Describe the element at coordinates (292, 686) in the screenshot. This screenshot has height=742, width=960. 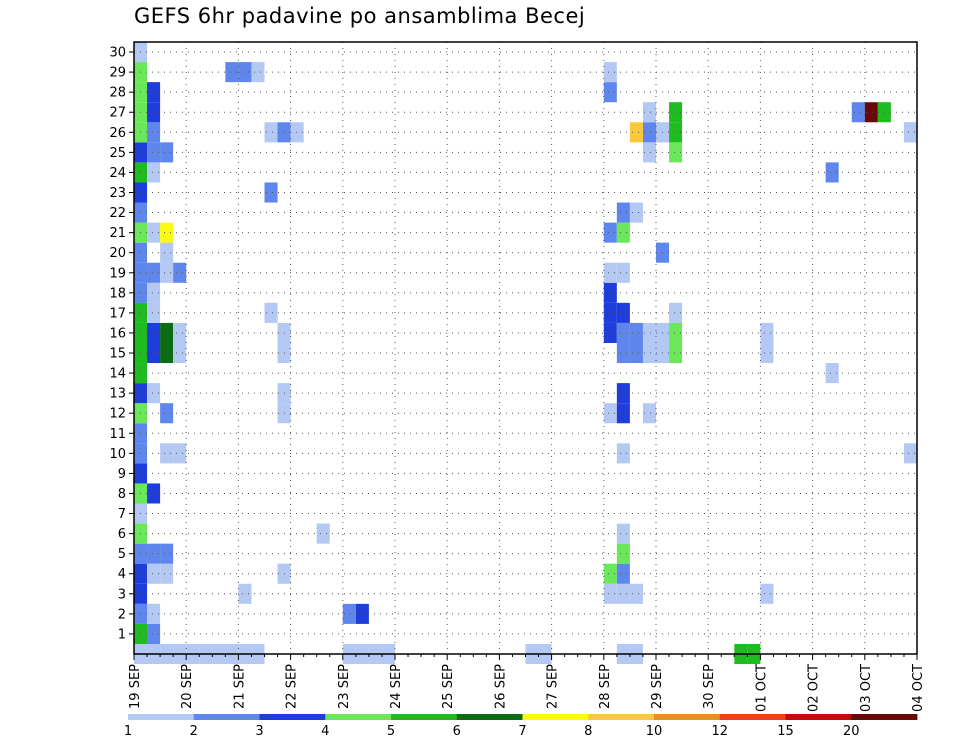
I see `x-tick-label: 22 SEP` at that location.